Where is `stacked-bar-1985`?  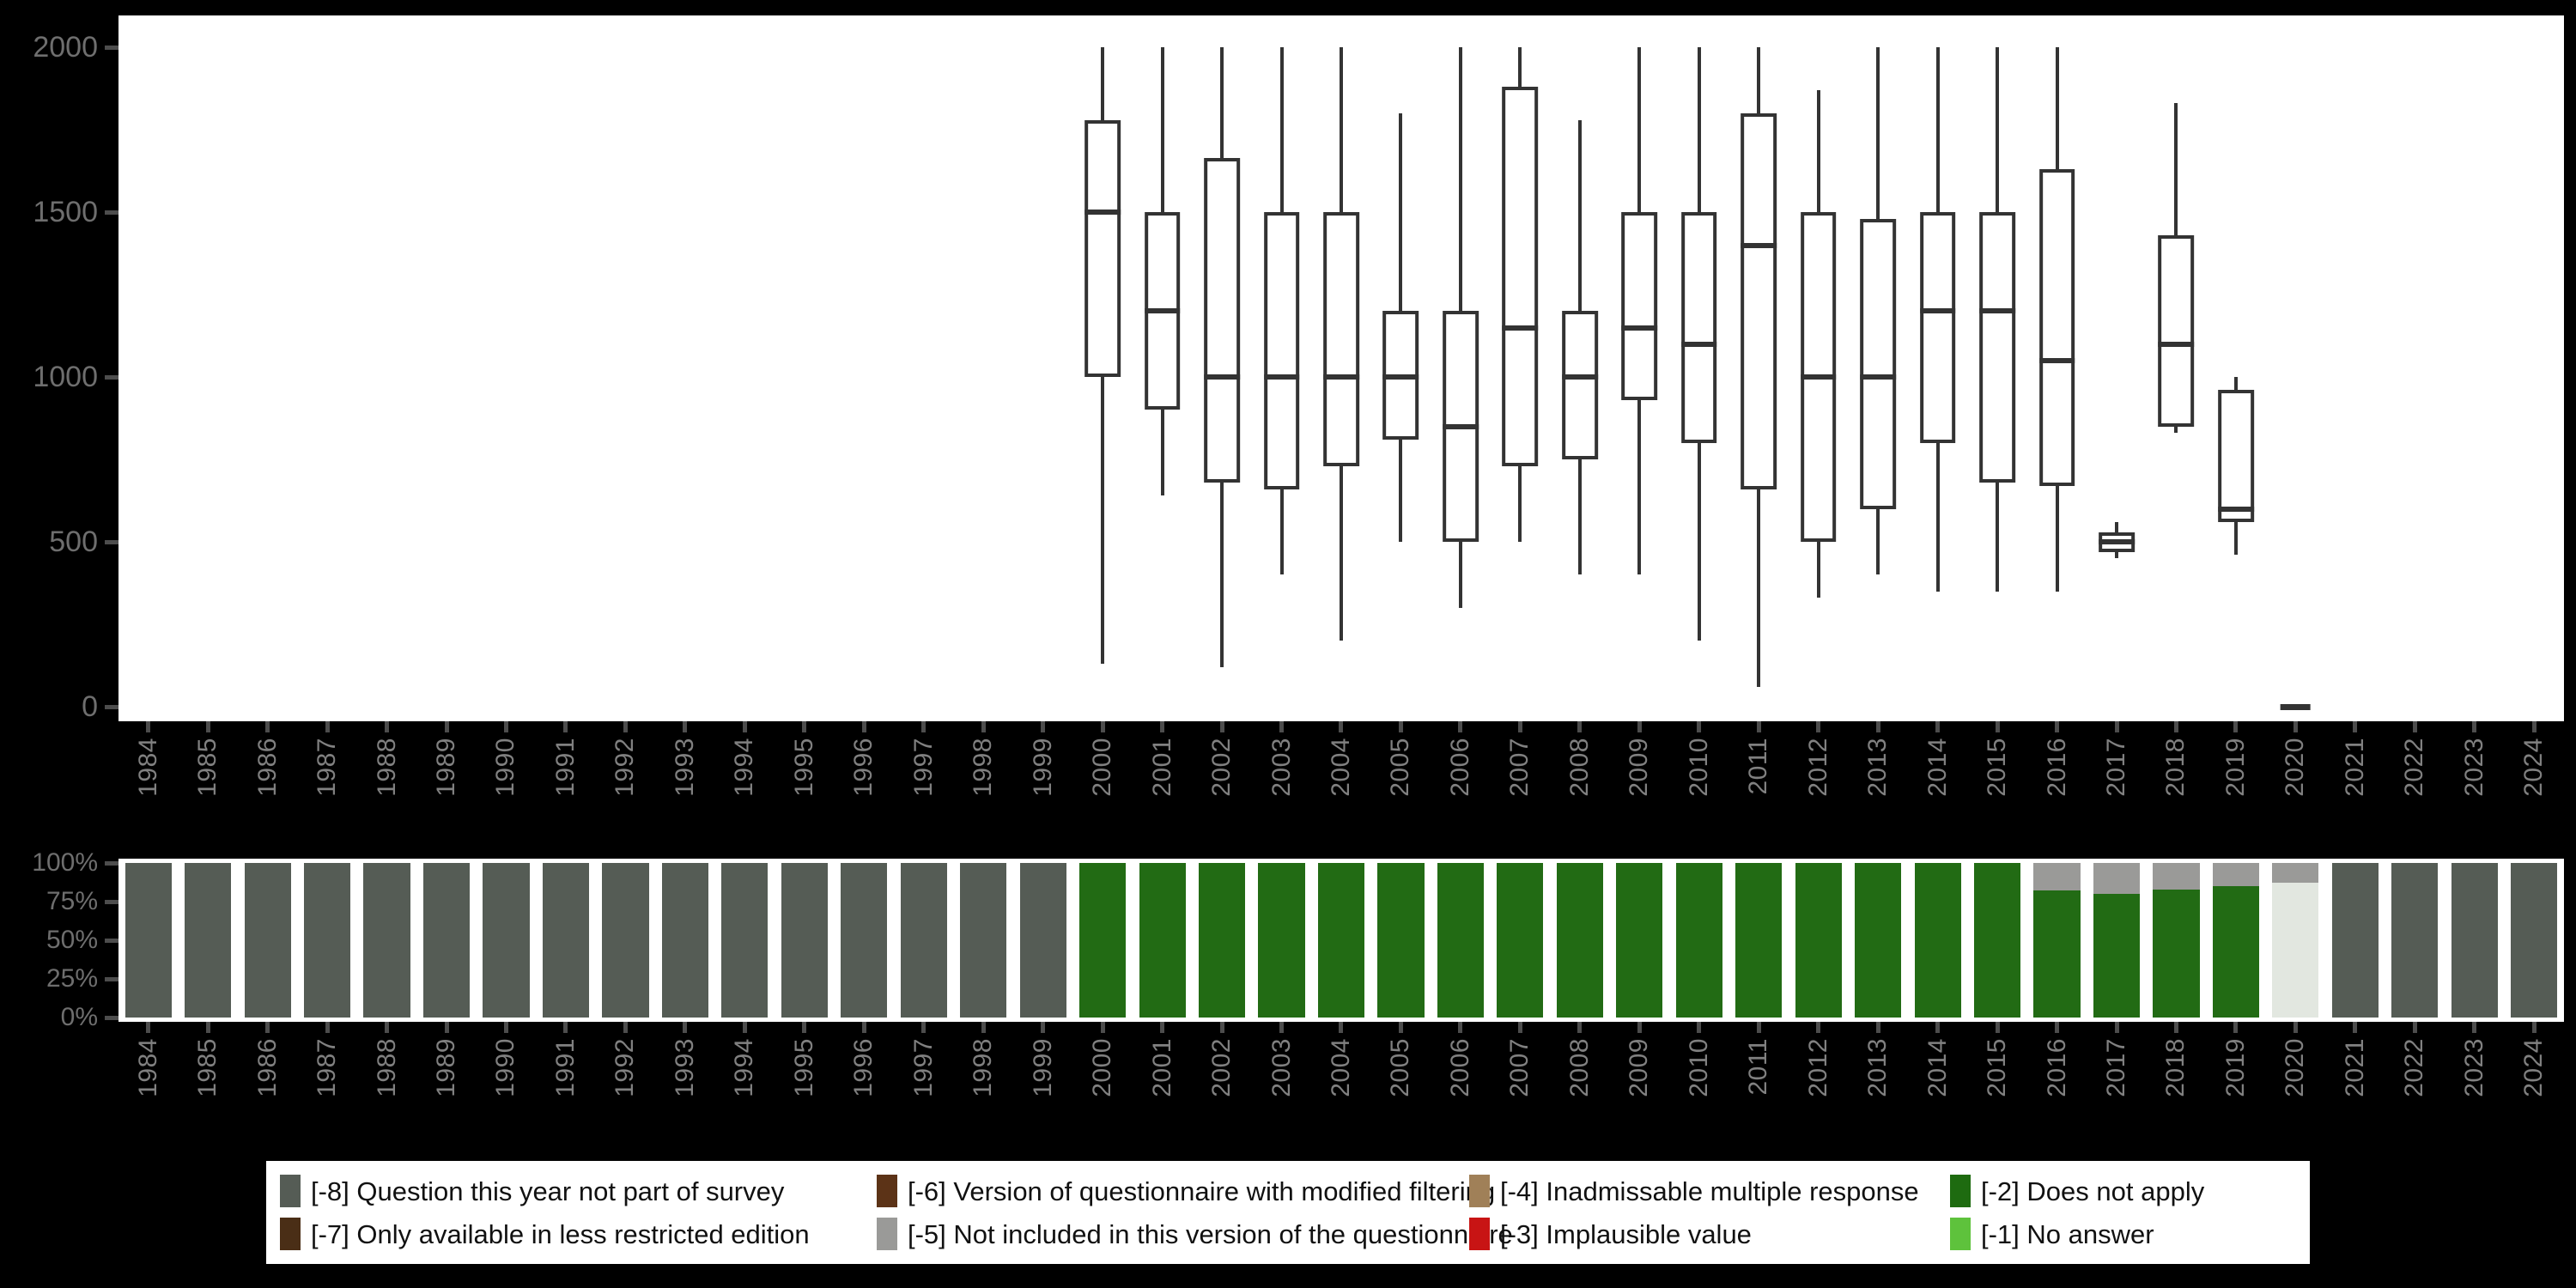
stacked-bar-1985 is located at coordinates (208, 940).